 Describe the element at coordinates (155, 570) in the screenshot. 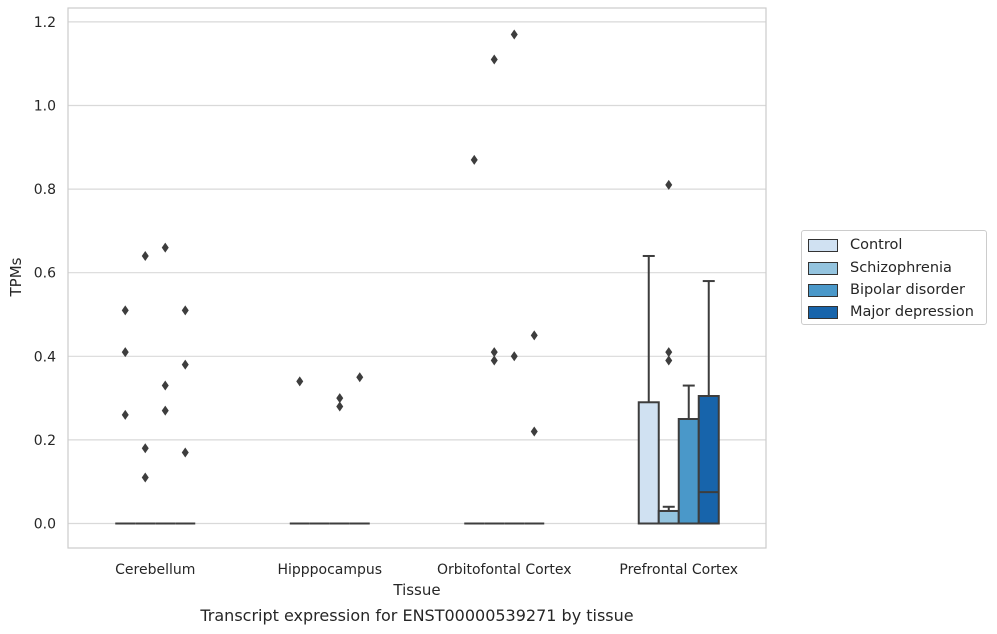

I see `x-tick-label: Cerebellum` at that location.